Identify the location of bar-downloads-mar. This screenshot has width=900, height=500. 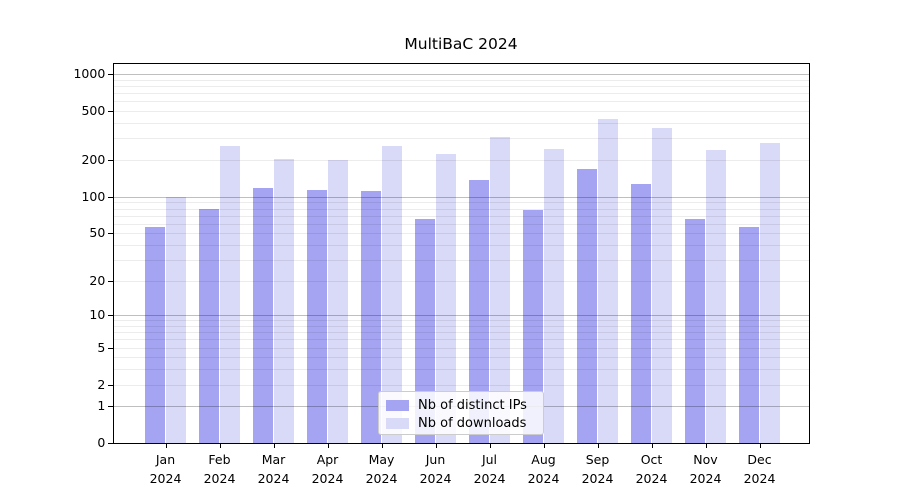
(284, 301).